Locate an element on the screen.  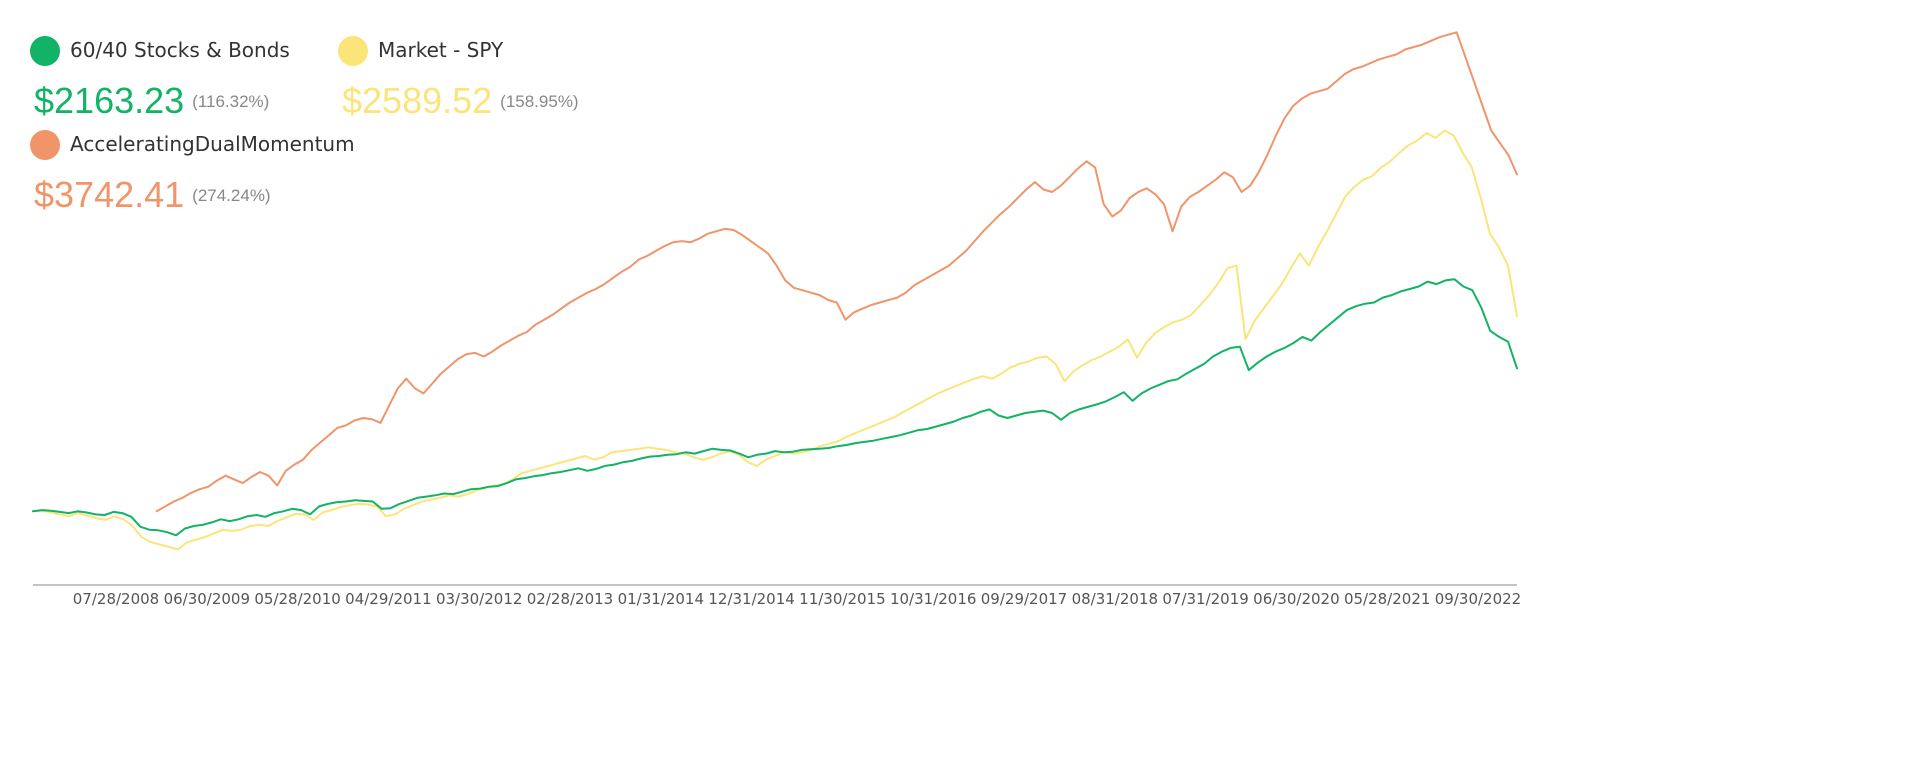
x-tick-label: 12/31/2014 is located at coordinates (751, 599).